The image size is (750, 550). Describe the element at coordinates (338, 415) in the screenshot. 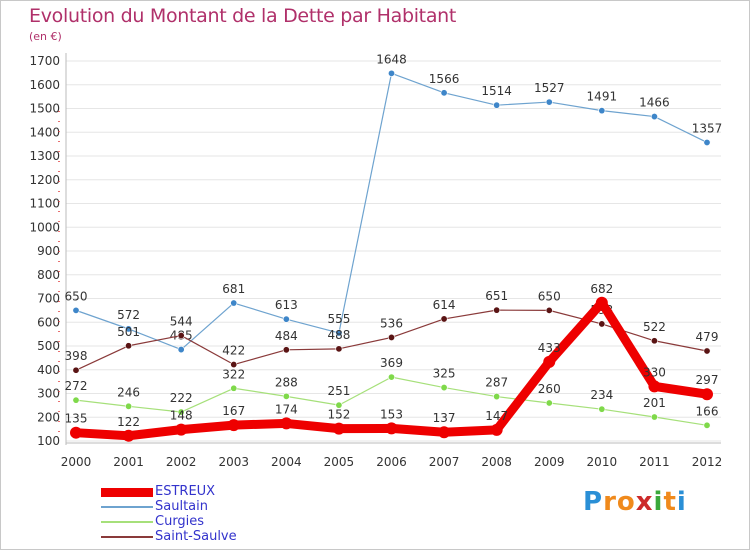

I see `data-label: 152` at that location.